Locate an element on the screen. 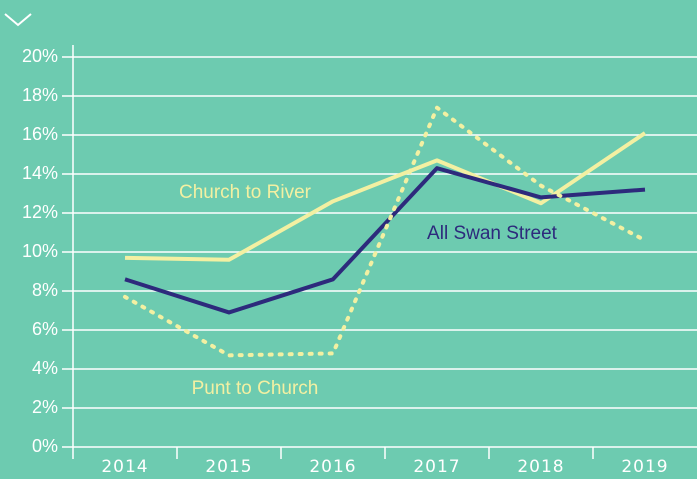 Image resolution: width=697 pixels, height=479 pixels. x-tick-label: 2019 is located at coordinates (644, 467).